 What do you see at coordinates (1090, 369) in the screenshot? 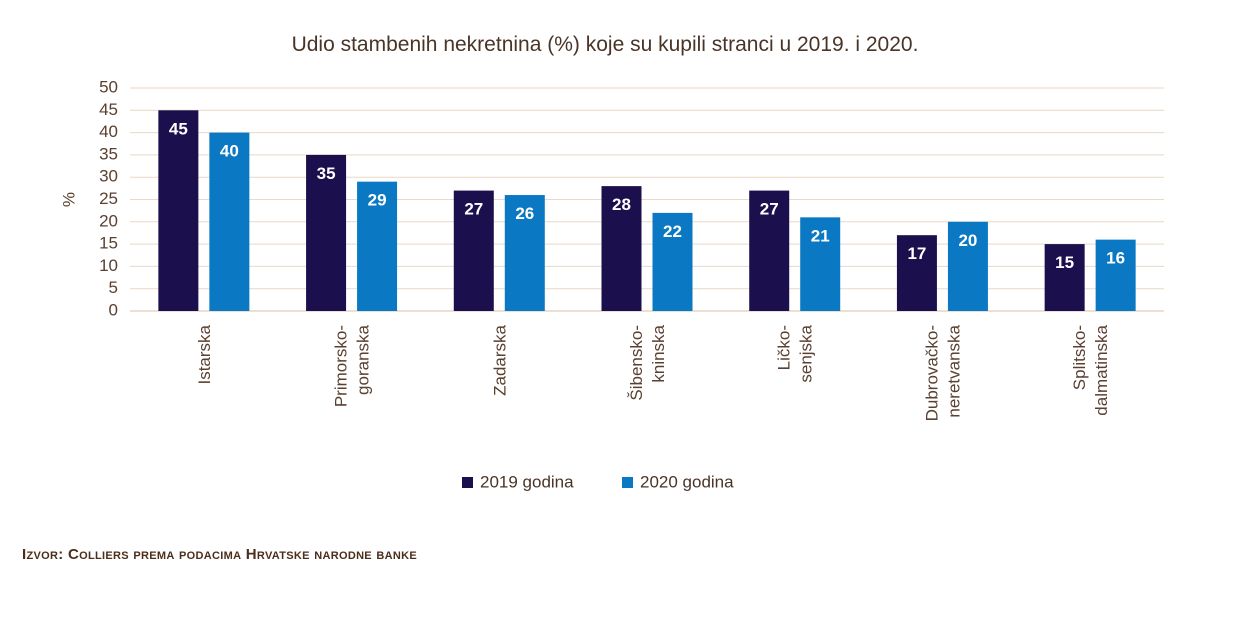
I see `category-label: Splitsko-dalmatinska` at bounding box center [1090, 369].